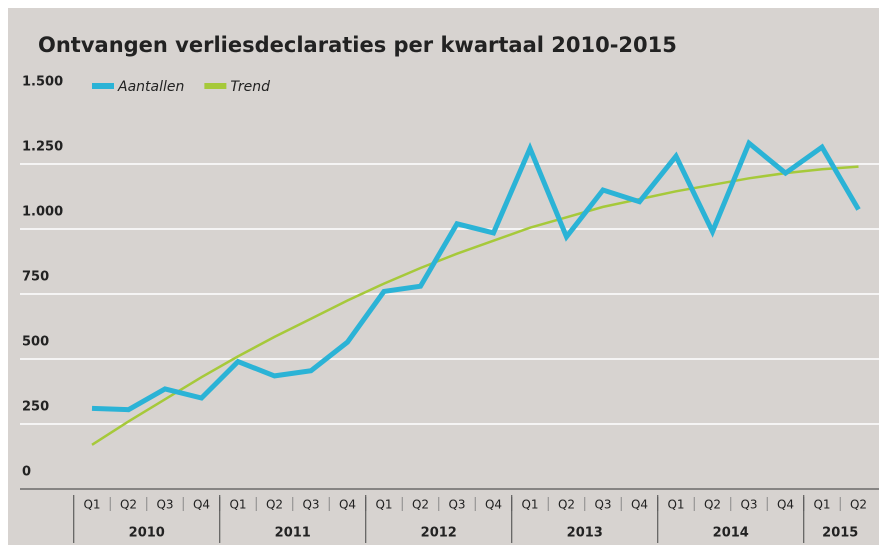  Describe the element at coordinates (42, 212) in the screenshot. I see `y-tick-label: 1.000` at that location.